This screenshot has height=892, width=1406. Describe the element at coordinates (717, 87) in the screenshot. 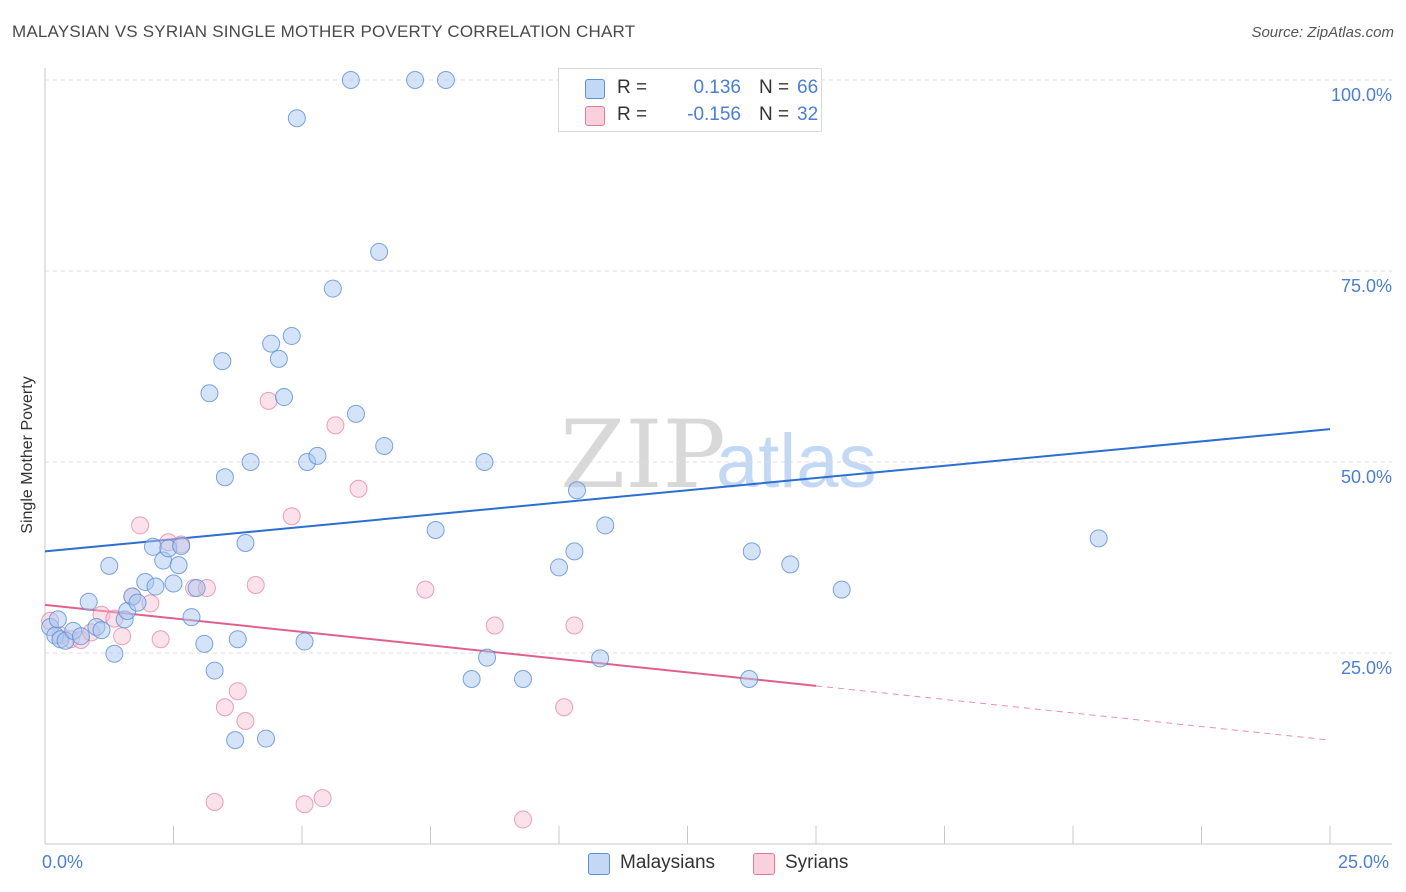

I see `legend-r-value: 0.136` at that location.